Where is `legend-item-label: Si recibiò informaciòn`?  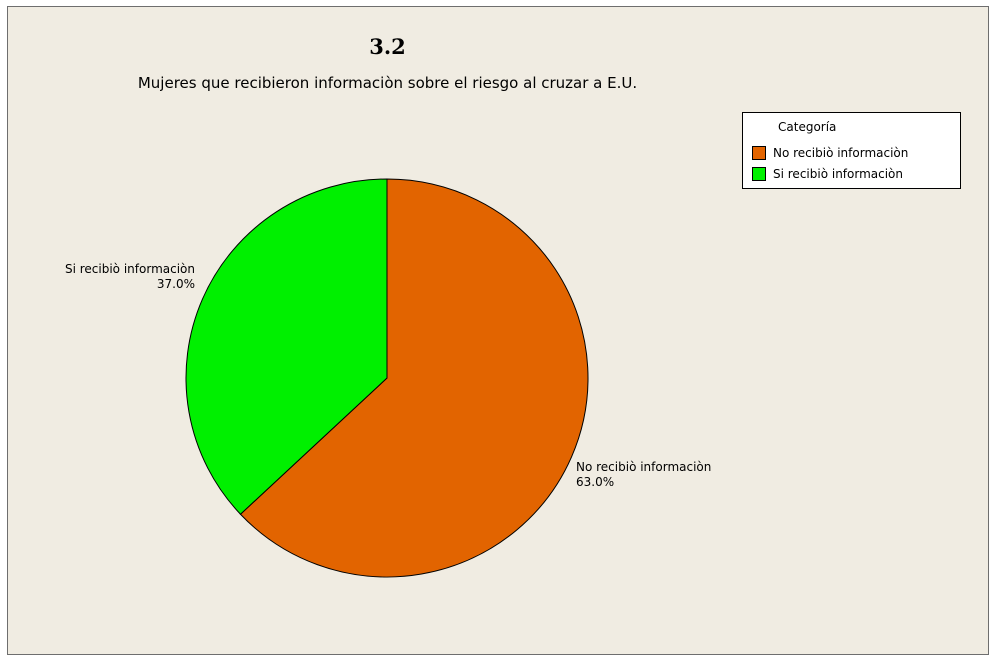 legend-item-label: Si recibiò informaciòn is located at coordinates (838, 174).